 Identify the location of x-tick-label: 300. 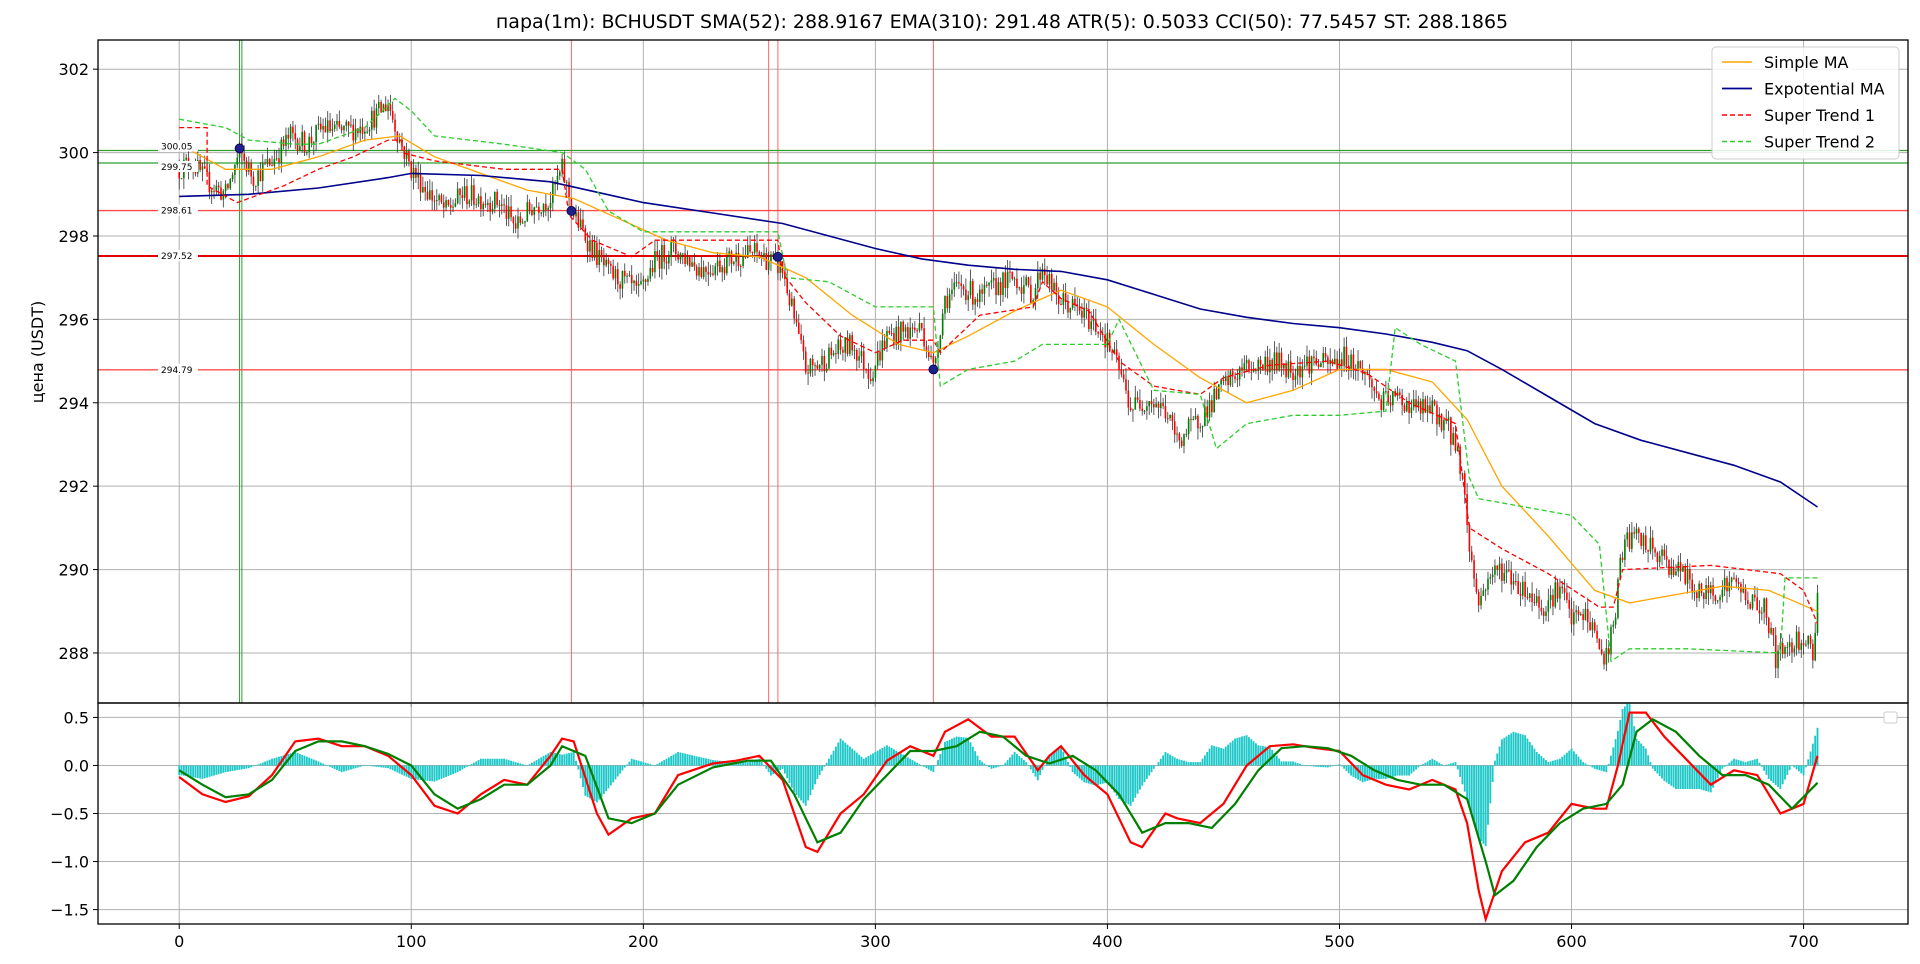
(875, 941).